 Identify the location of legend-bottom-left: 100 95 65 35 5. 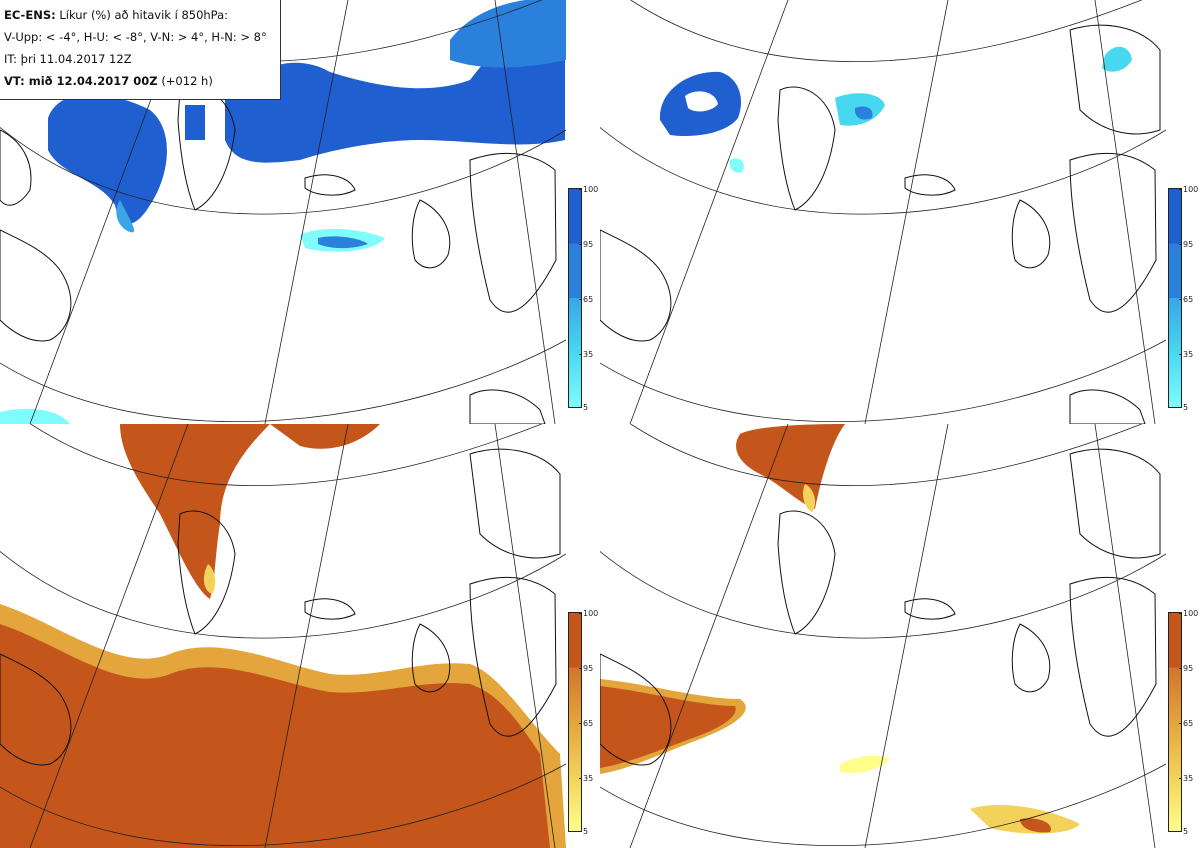
(588, 723).